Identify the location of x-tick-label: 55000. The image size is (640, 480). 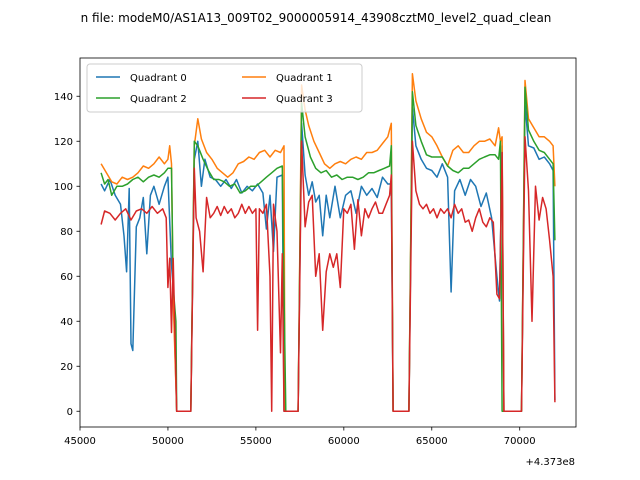
(256, 441).